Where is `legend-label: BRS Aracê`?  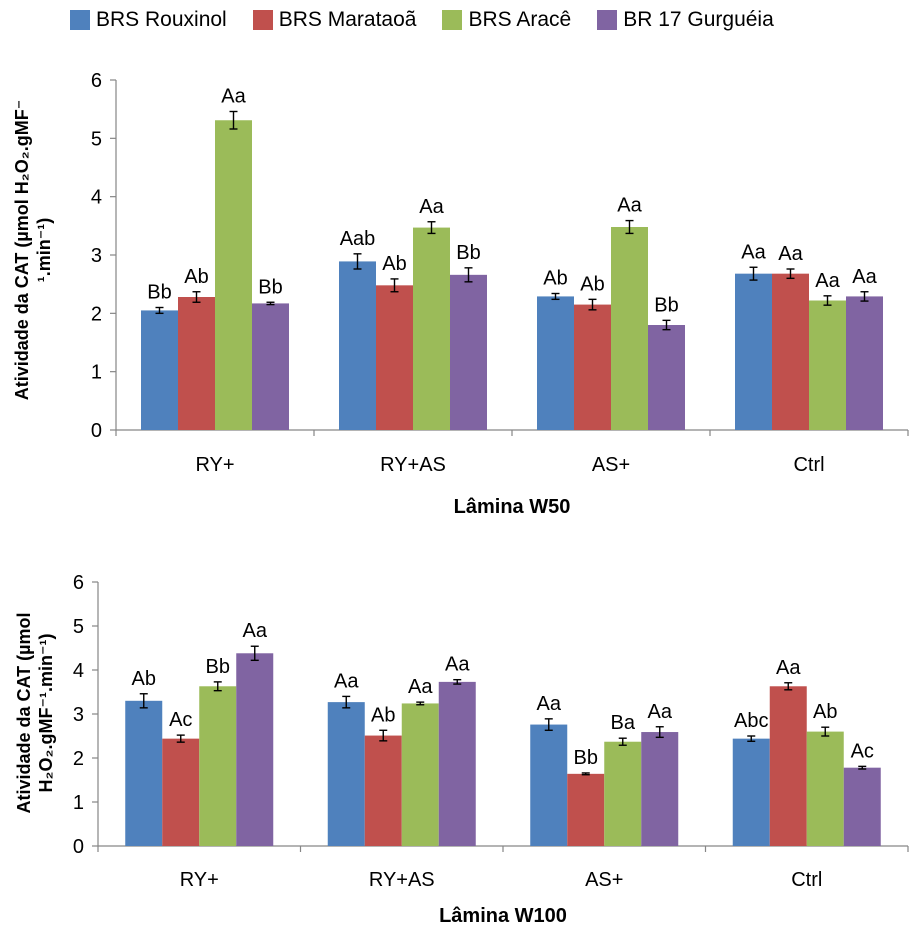
legend-label: BRS Aracê is located at coordinates (520, 19).